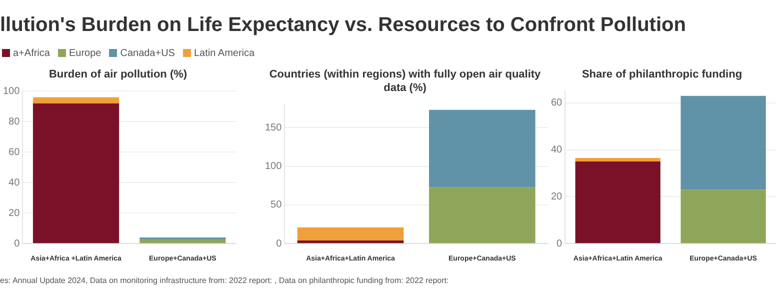  I want to click on legend-label: a+Africa, so click(31, 53).